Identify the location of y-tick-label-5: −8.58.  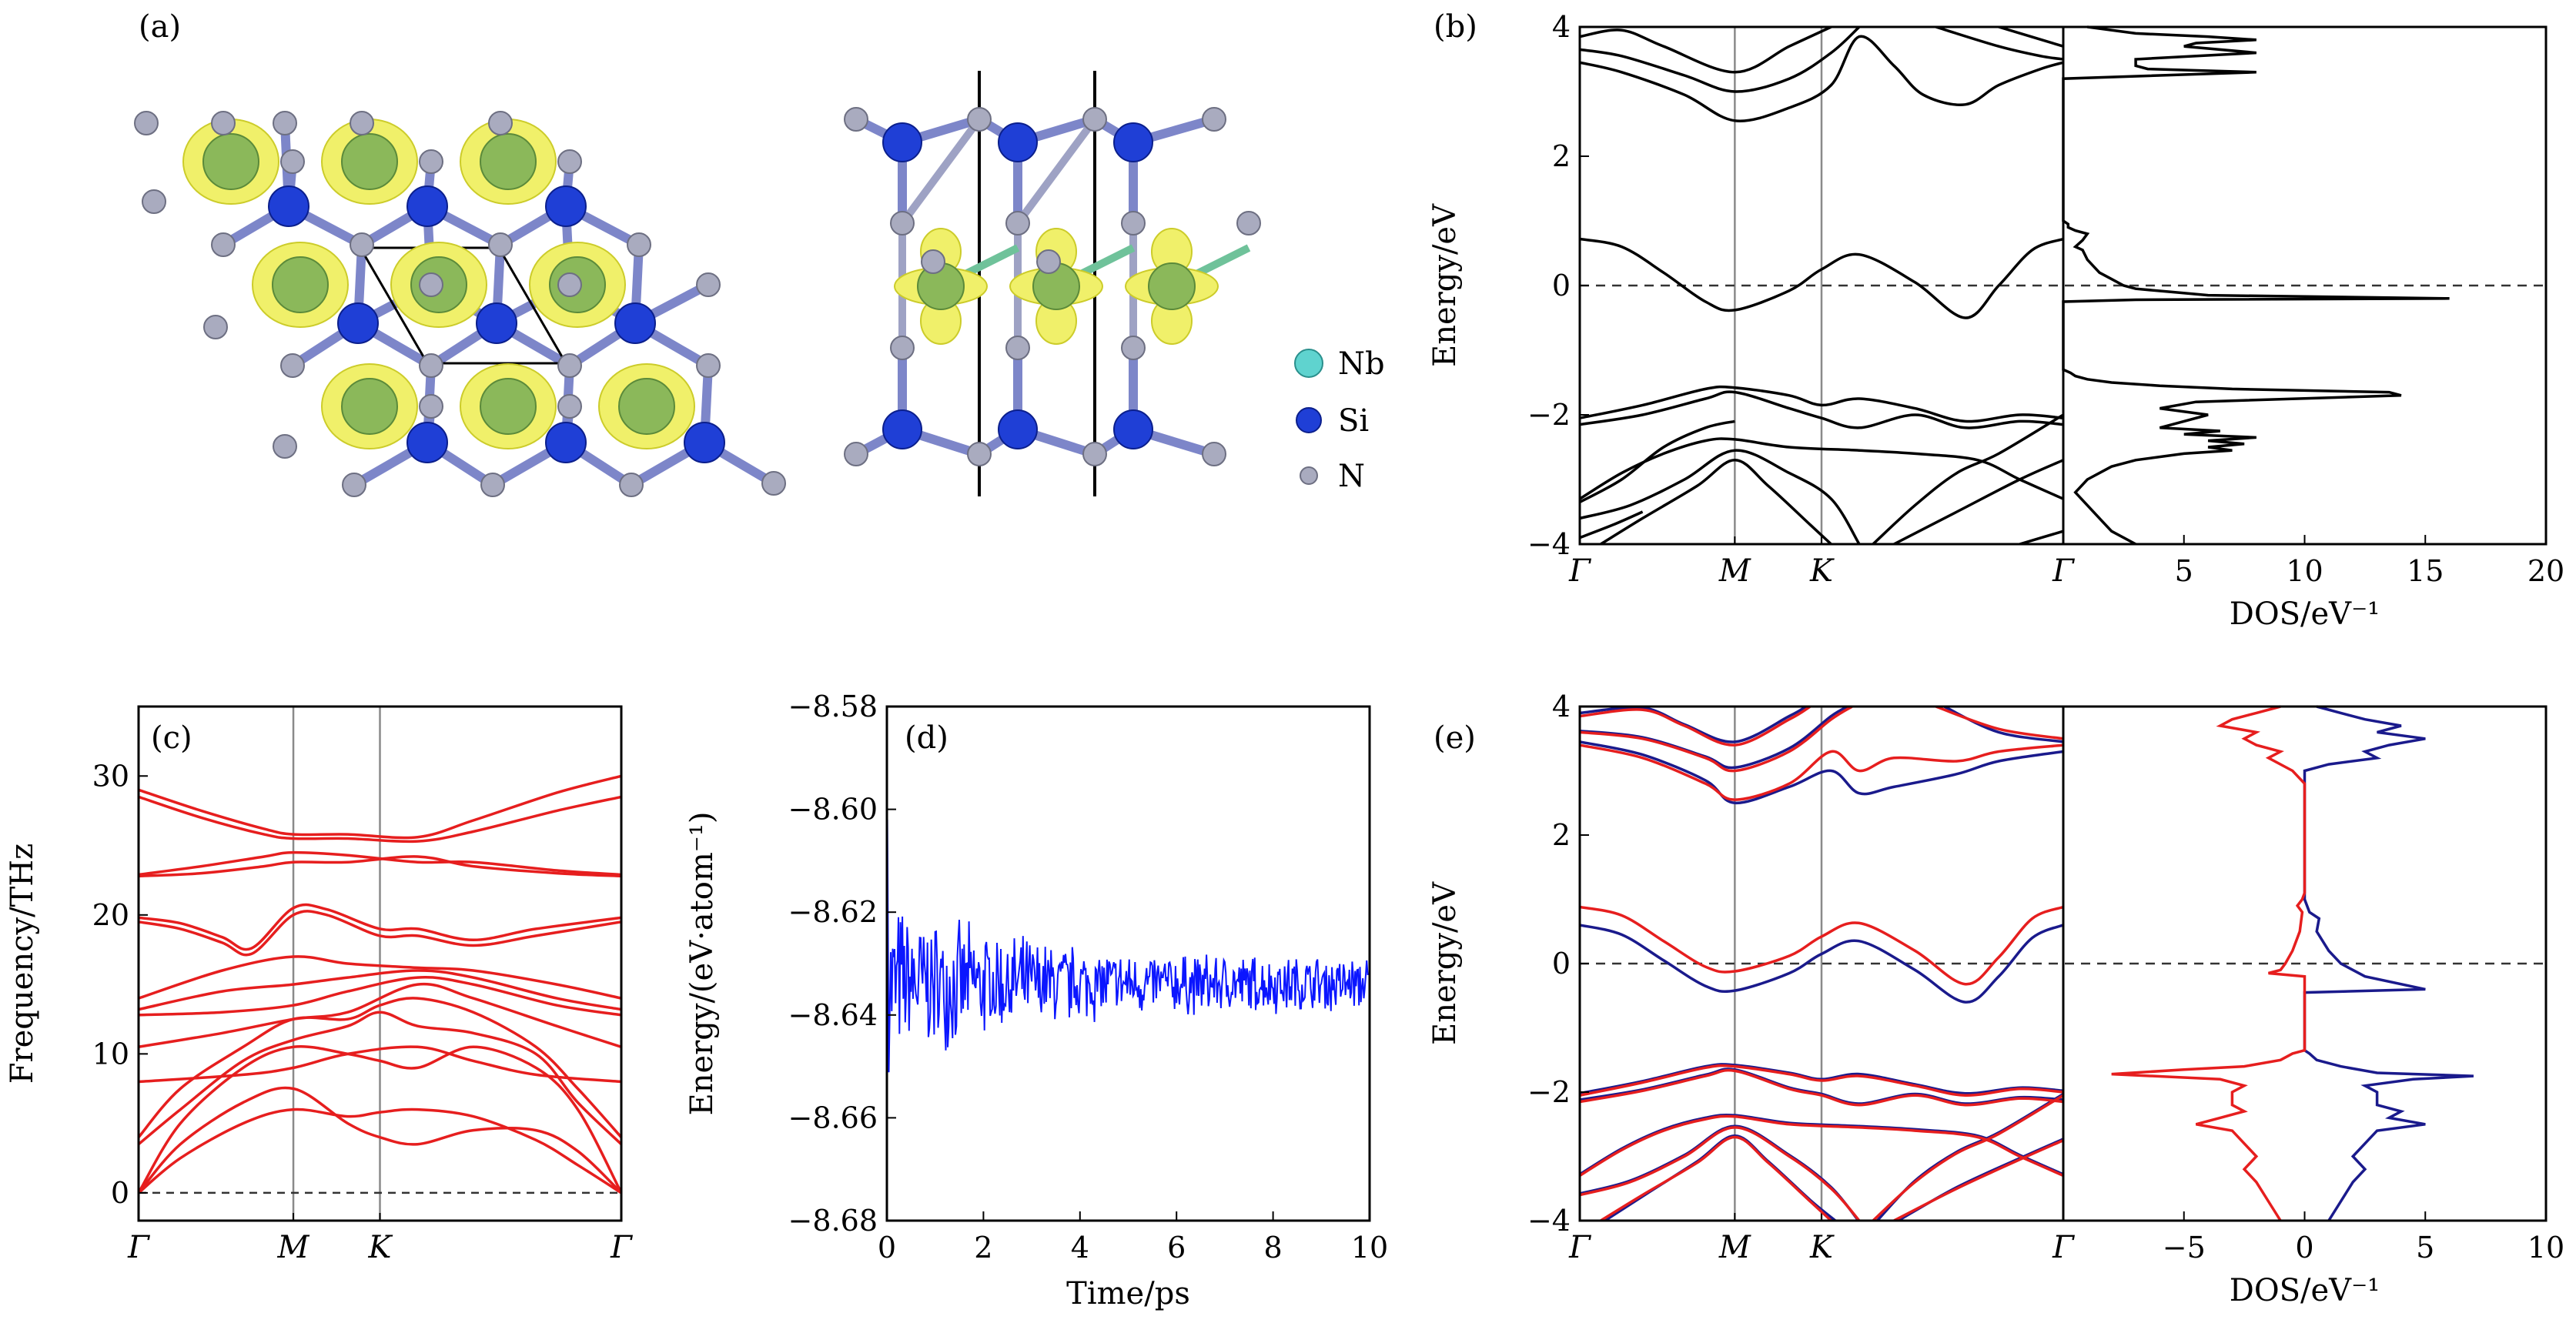
(833, 706).